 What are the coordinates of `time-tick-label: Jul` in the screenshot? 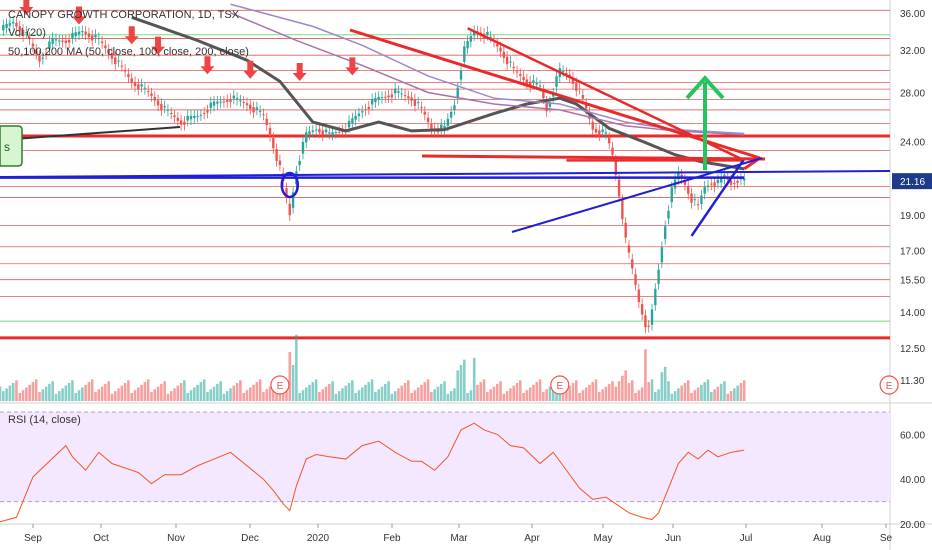 It's located at (746, 538).